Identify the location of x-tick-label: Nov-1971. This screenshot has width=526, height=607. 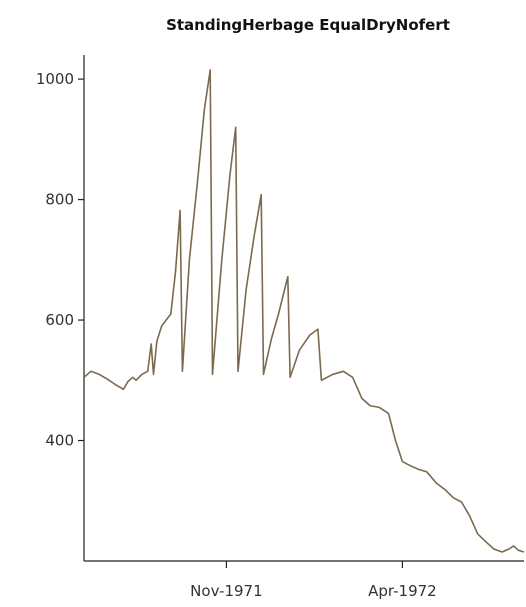
(226, 591).